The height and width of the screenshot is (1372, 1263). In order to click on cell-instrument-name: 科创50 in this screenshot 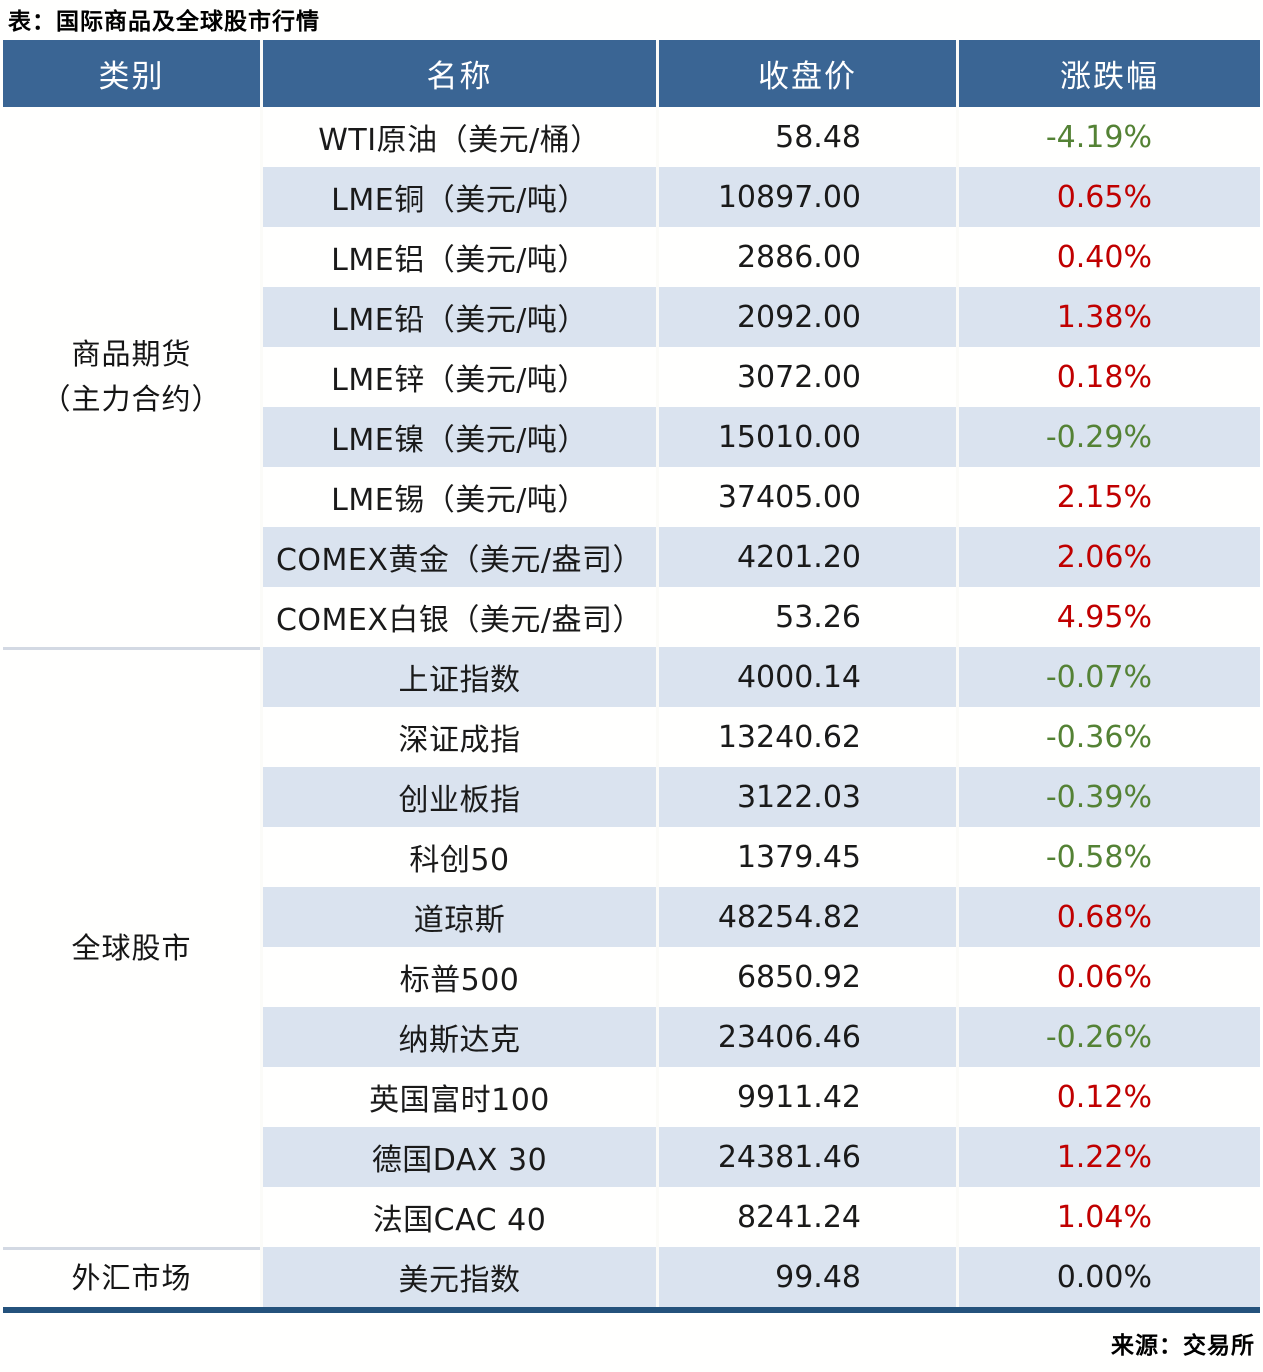, I will do `click(458, 857)`.